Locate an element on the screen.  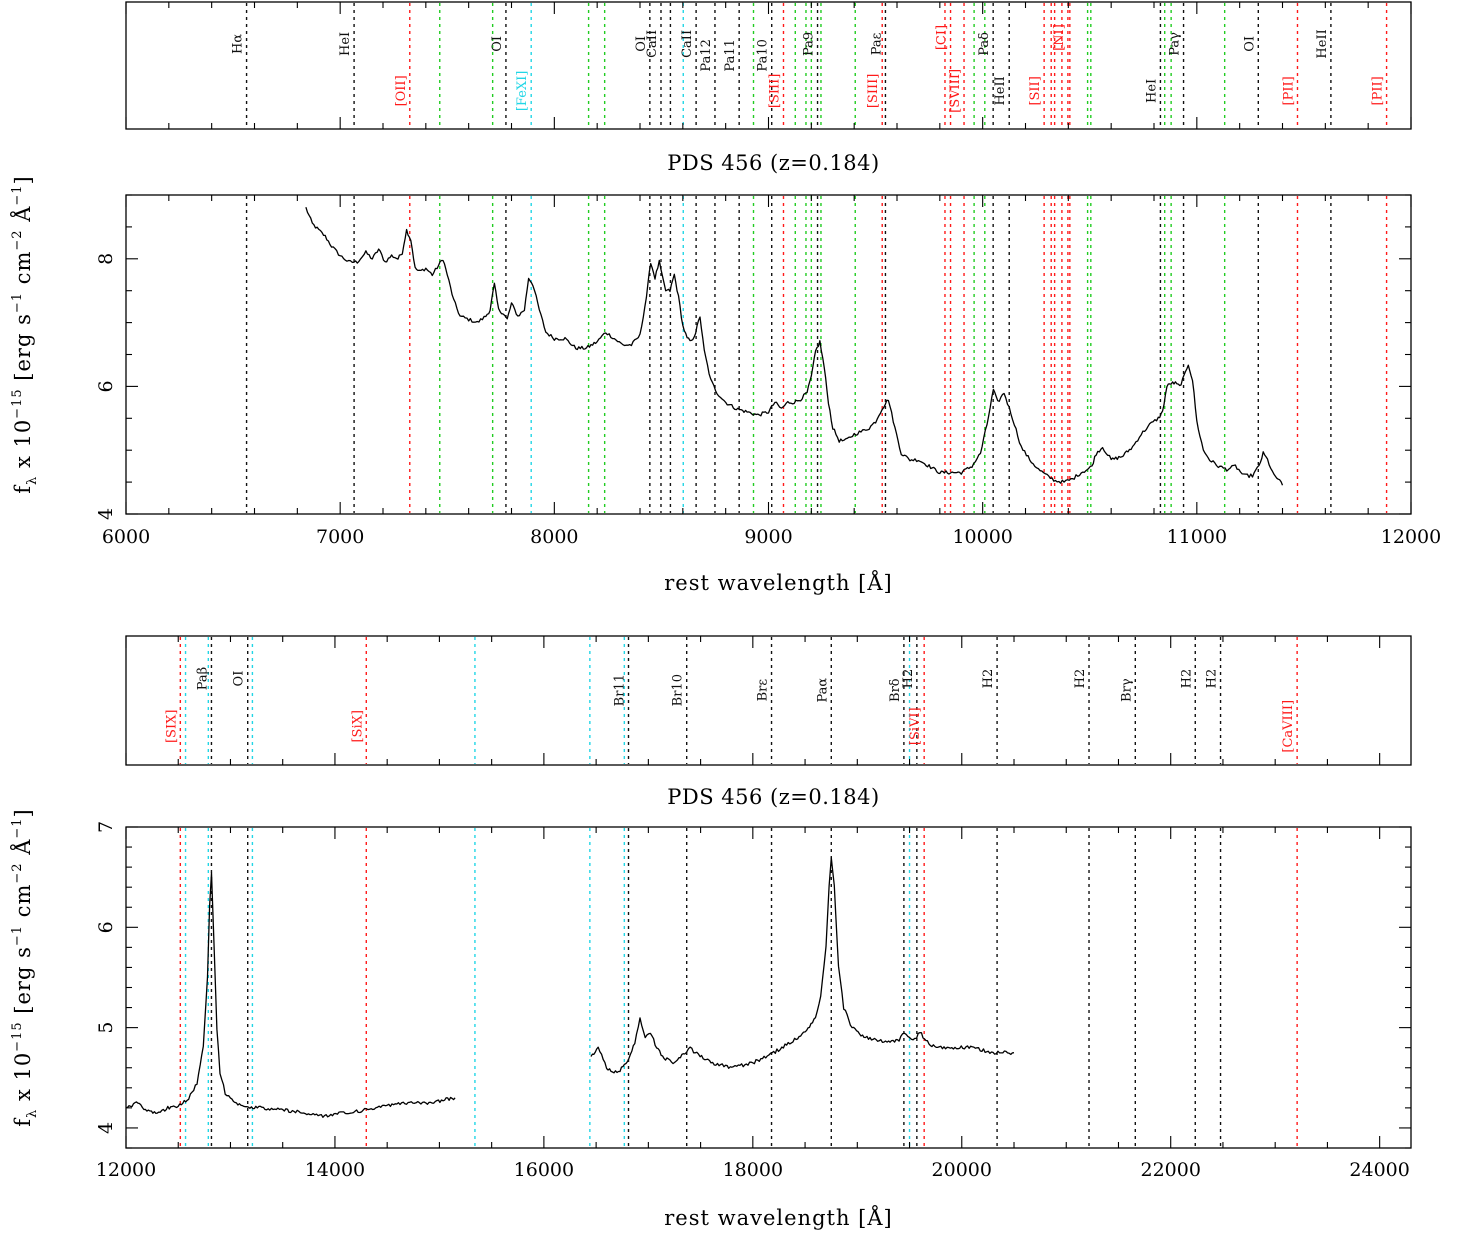
line-id-label: Pa9 is located at coordinates (809, 44).